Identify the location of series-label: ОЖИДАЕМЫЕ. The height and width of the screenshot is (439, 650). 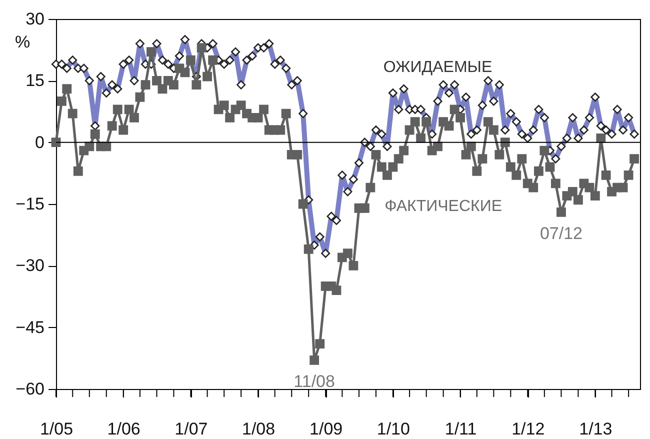
(437, 67).